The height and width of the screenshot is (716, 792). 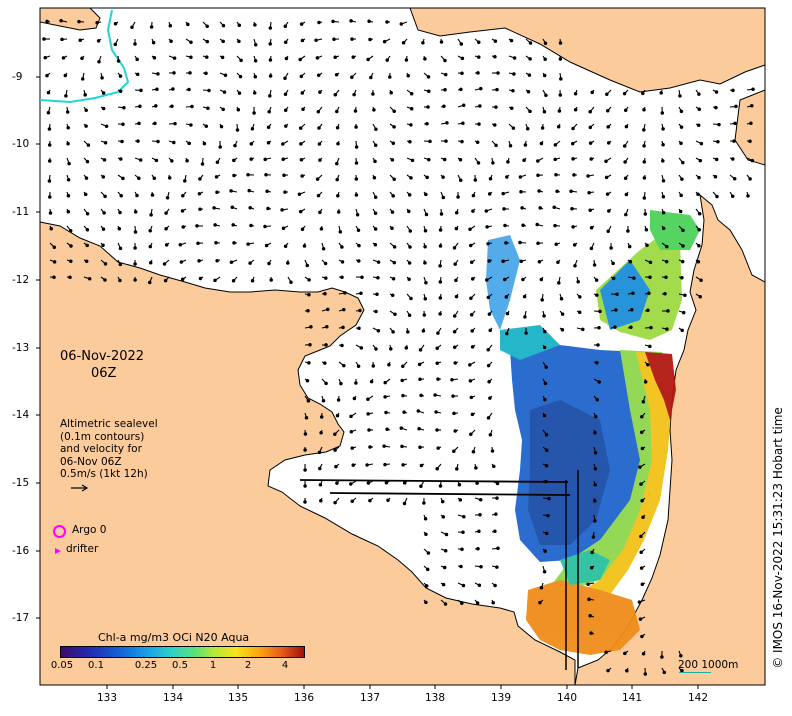 I want to click on x-tick-label: 142, so click(x=698, y=698).